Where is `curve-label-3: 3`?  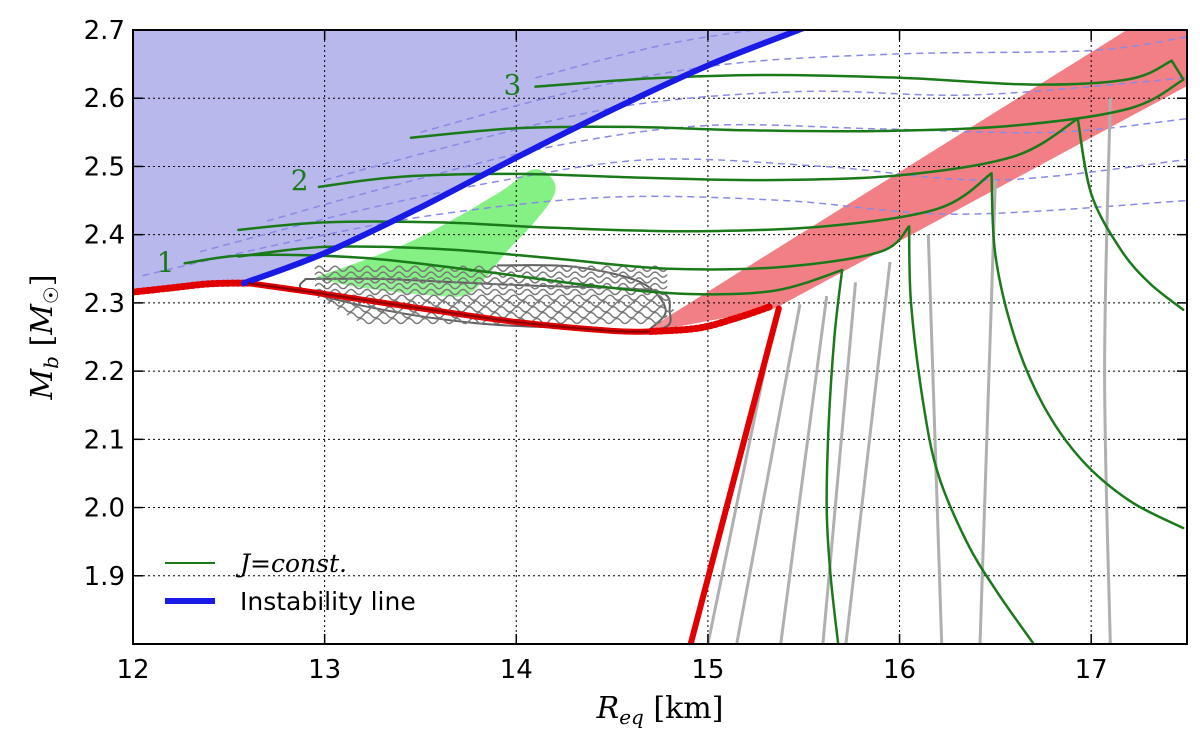 curve-label-3: 3 is located at coordinates (513, 85).